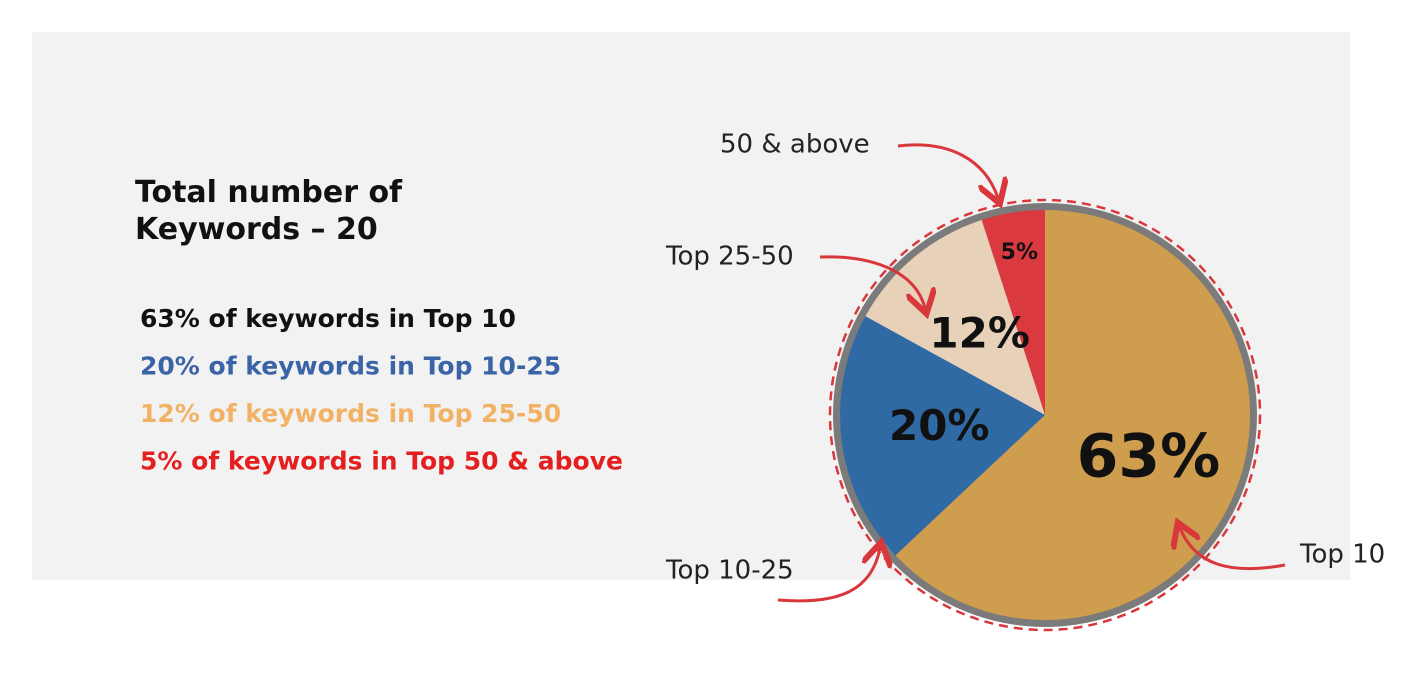  What do you see at coordinates (1342, 555) in the screenshot?
I see `category-label: Top 10` at bounding box center [1342, 555].